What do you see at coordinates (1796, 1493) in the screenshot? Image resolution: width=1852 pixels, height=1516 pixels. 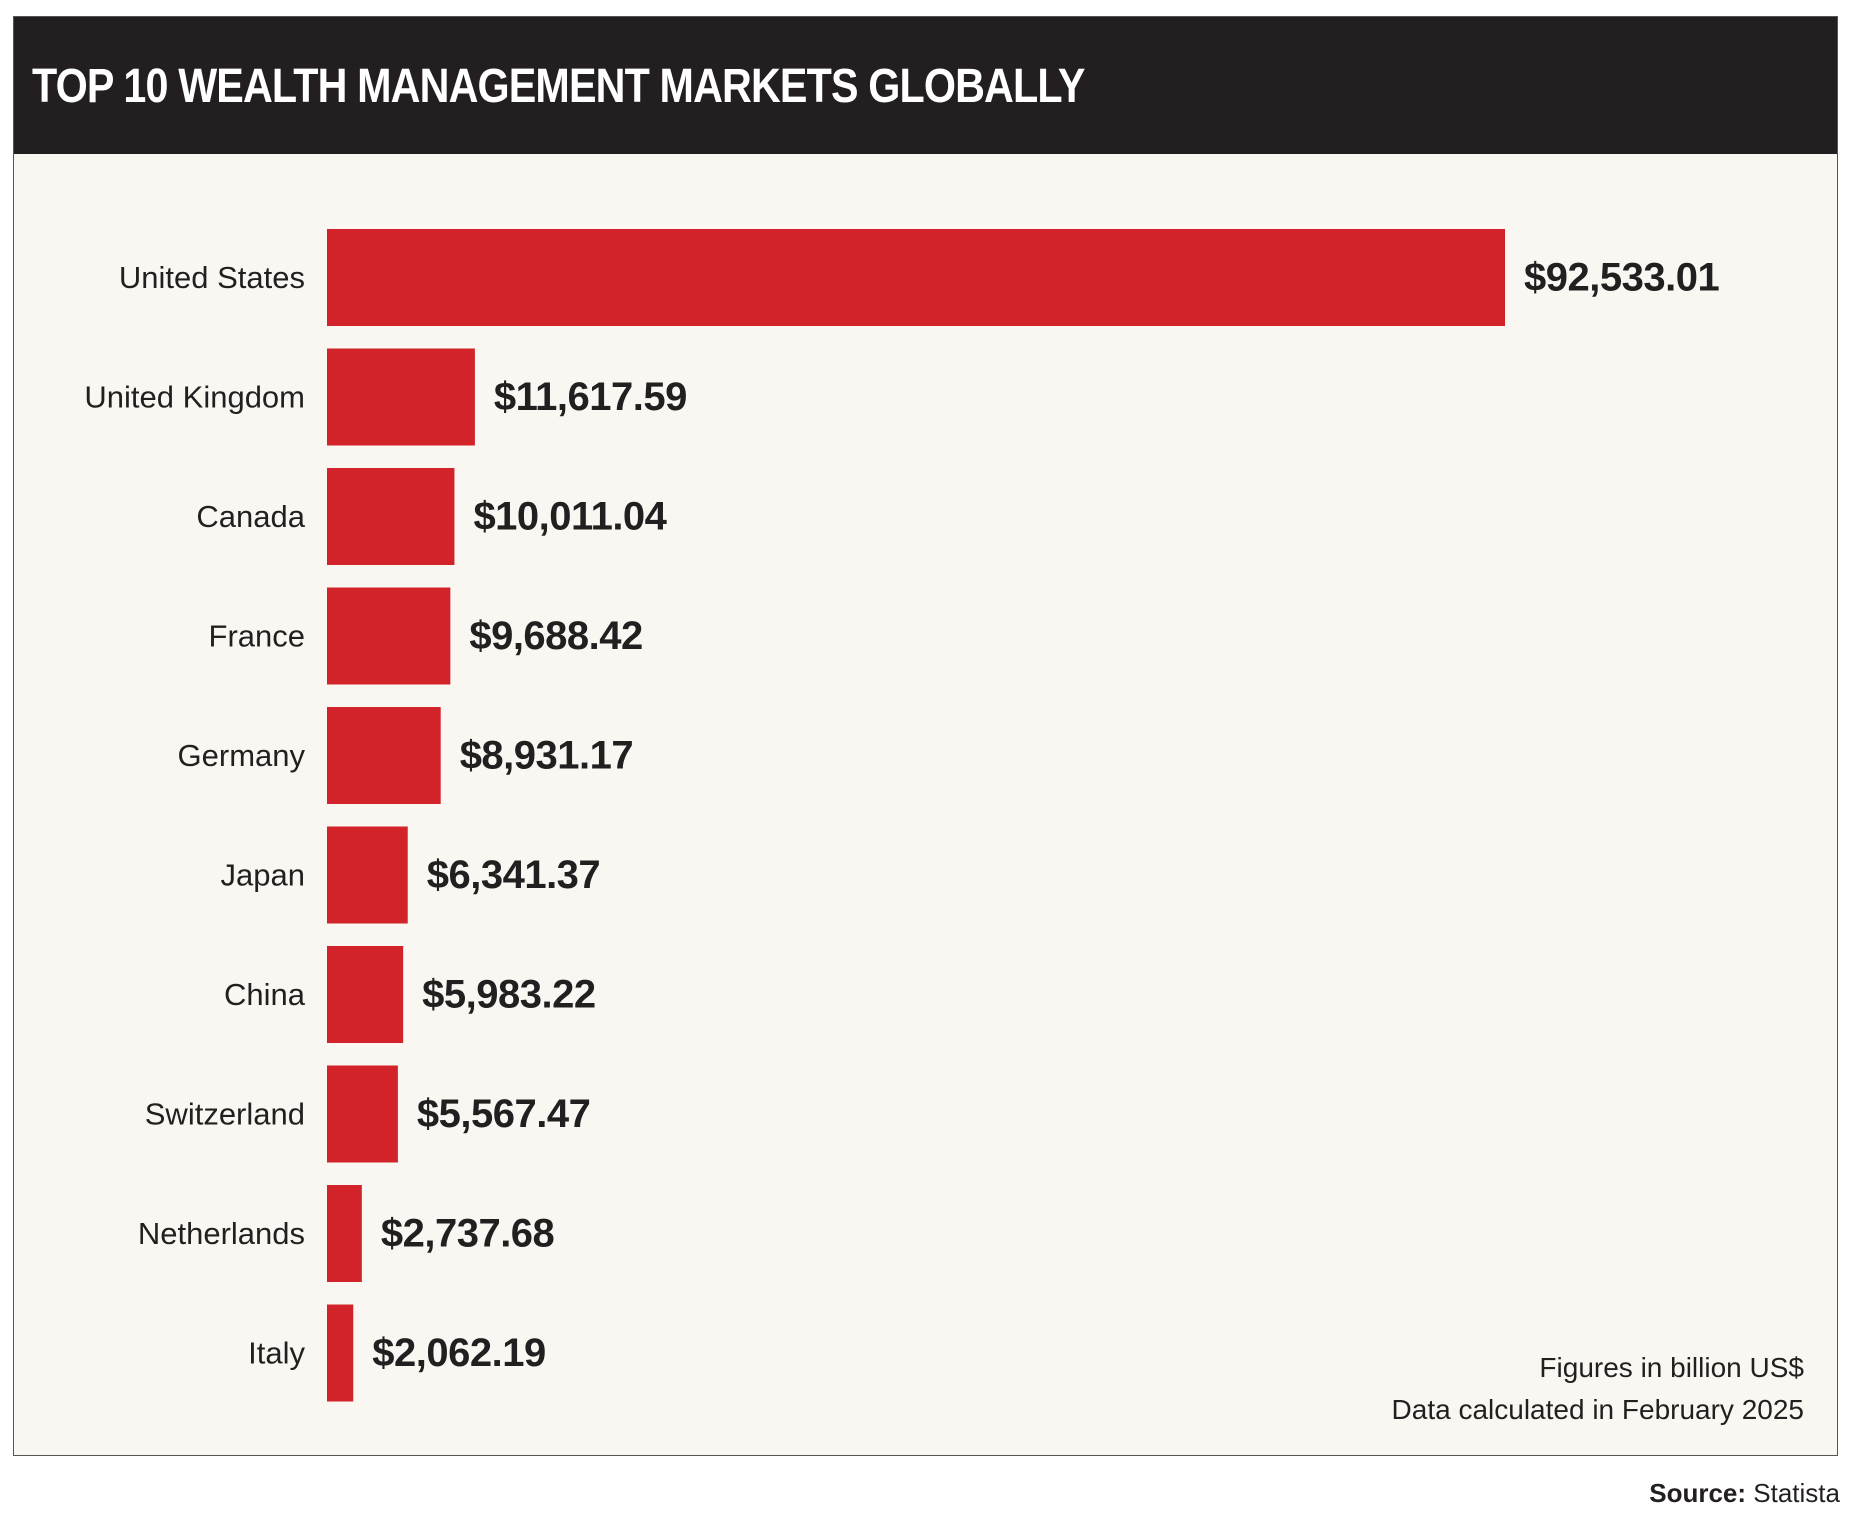 I see `source-name: Statista` at bounding box center [1796, 1493].